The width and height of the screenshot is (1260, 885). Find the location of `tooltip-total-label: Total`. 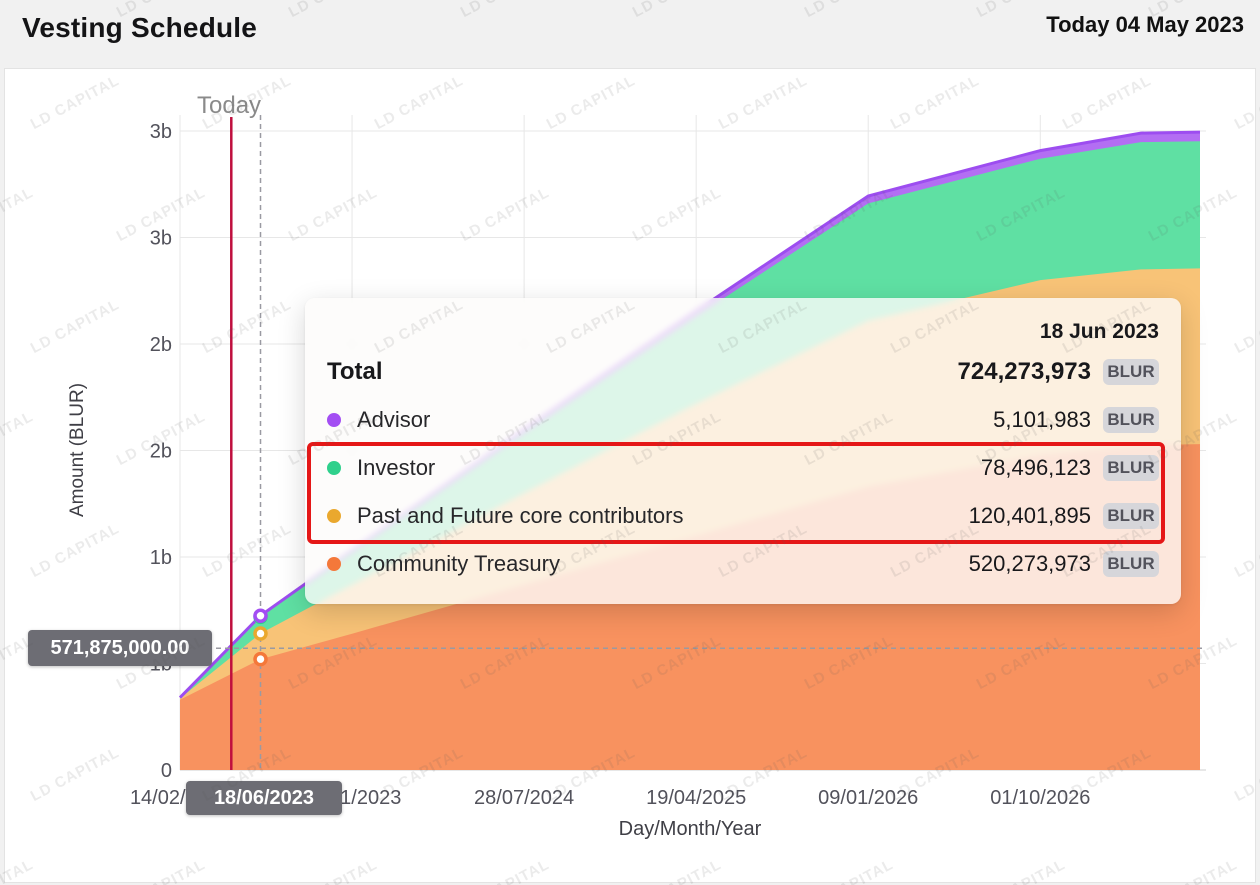

tooltip-total-label: Total is located at coordinates (355, 371).